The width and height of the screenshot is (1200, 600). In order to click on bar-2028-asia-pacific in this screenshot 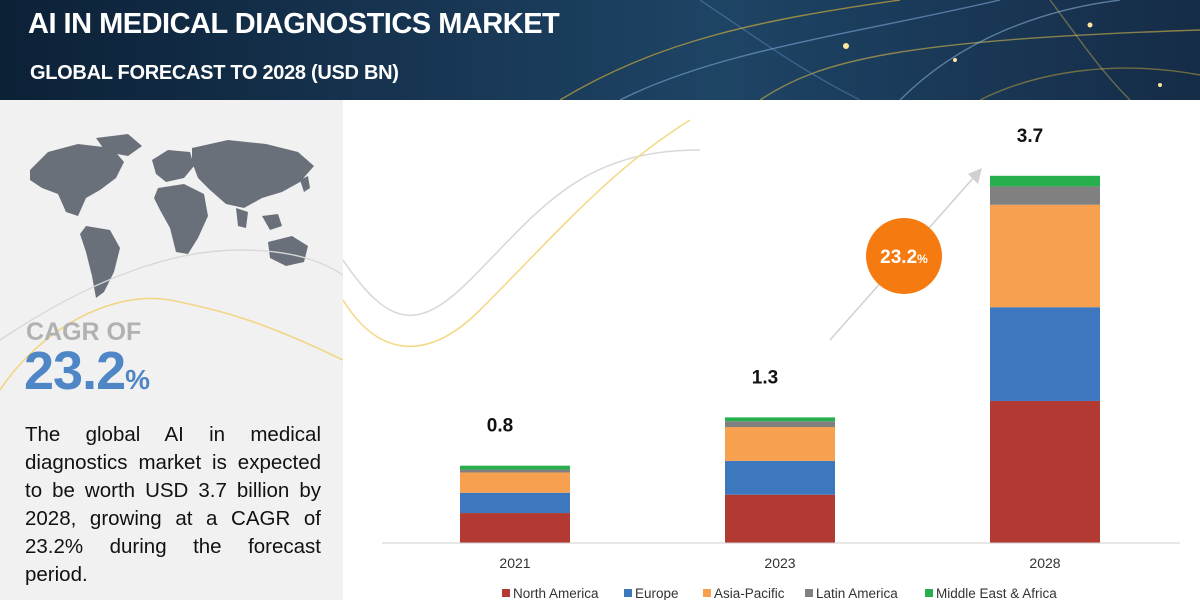, I will do `click(1045, 256)`.